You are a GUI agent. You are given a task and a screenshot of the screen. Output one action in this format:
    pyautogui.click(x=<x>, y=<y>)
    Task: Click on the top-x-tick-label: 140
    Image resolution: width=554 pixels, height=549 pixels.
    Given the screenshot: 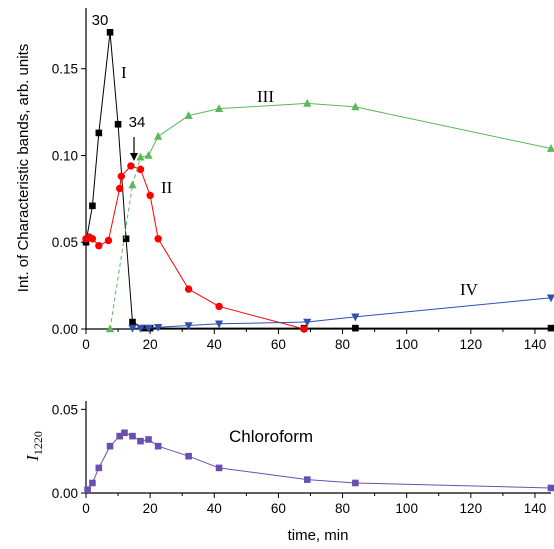 What is the action you would take?
    pyautogui.click(x=535, y=344)
    